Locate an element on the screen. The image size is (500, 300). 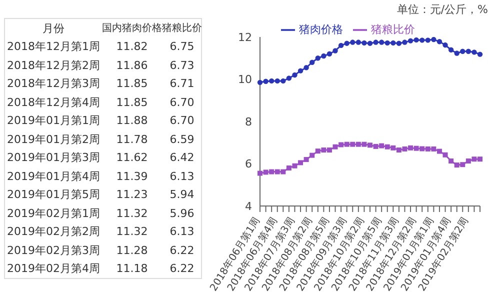
text: 猪粮比价 is located at coordinates (182, 29).